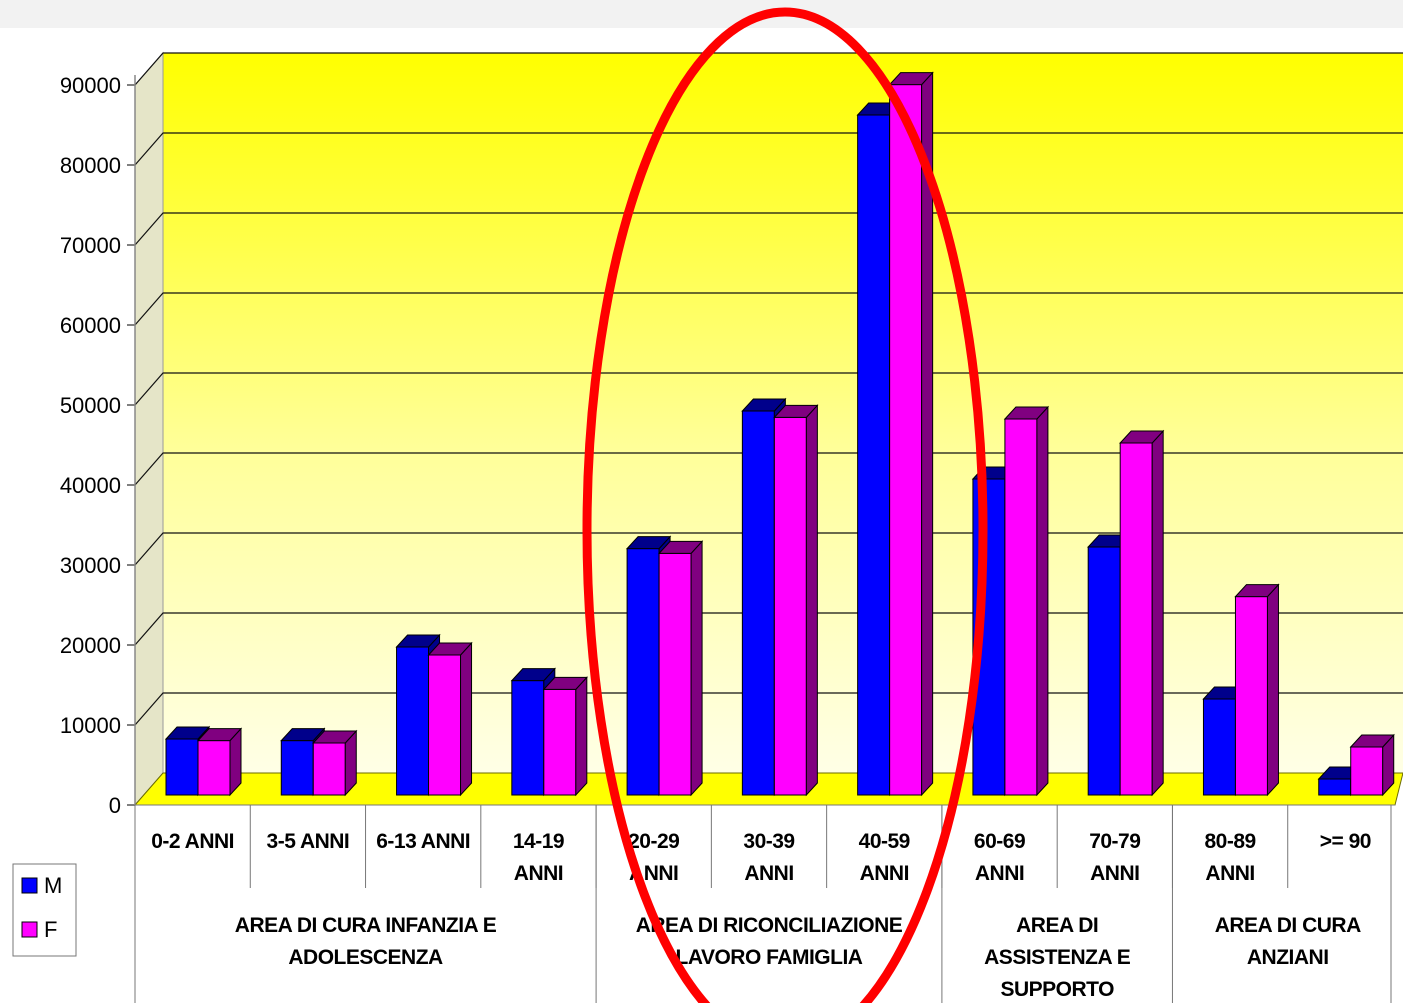  I want to click on category-label: >= 90, so click(1345, 841).